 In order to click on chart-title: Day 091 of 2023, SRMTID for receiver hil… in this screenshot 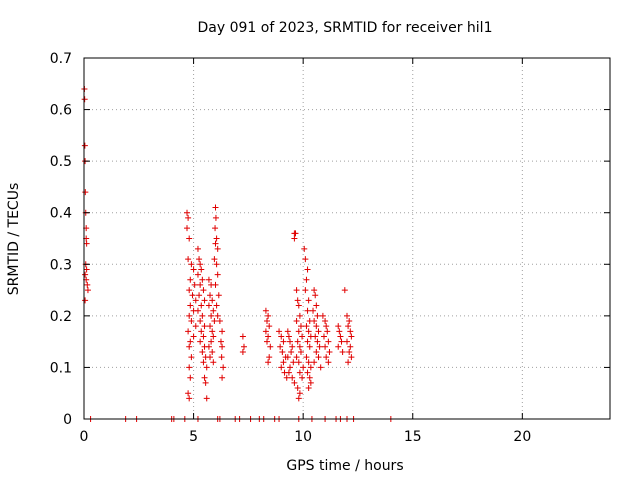, I will do `click(345, 28)`.